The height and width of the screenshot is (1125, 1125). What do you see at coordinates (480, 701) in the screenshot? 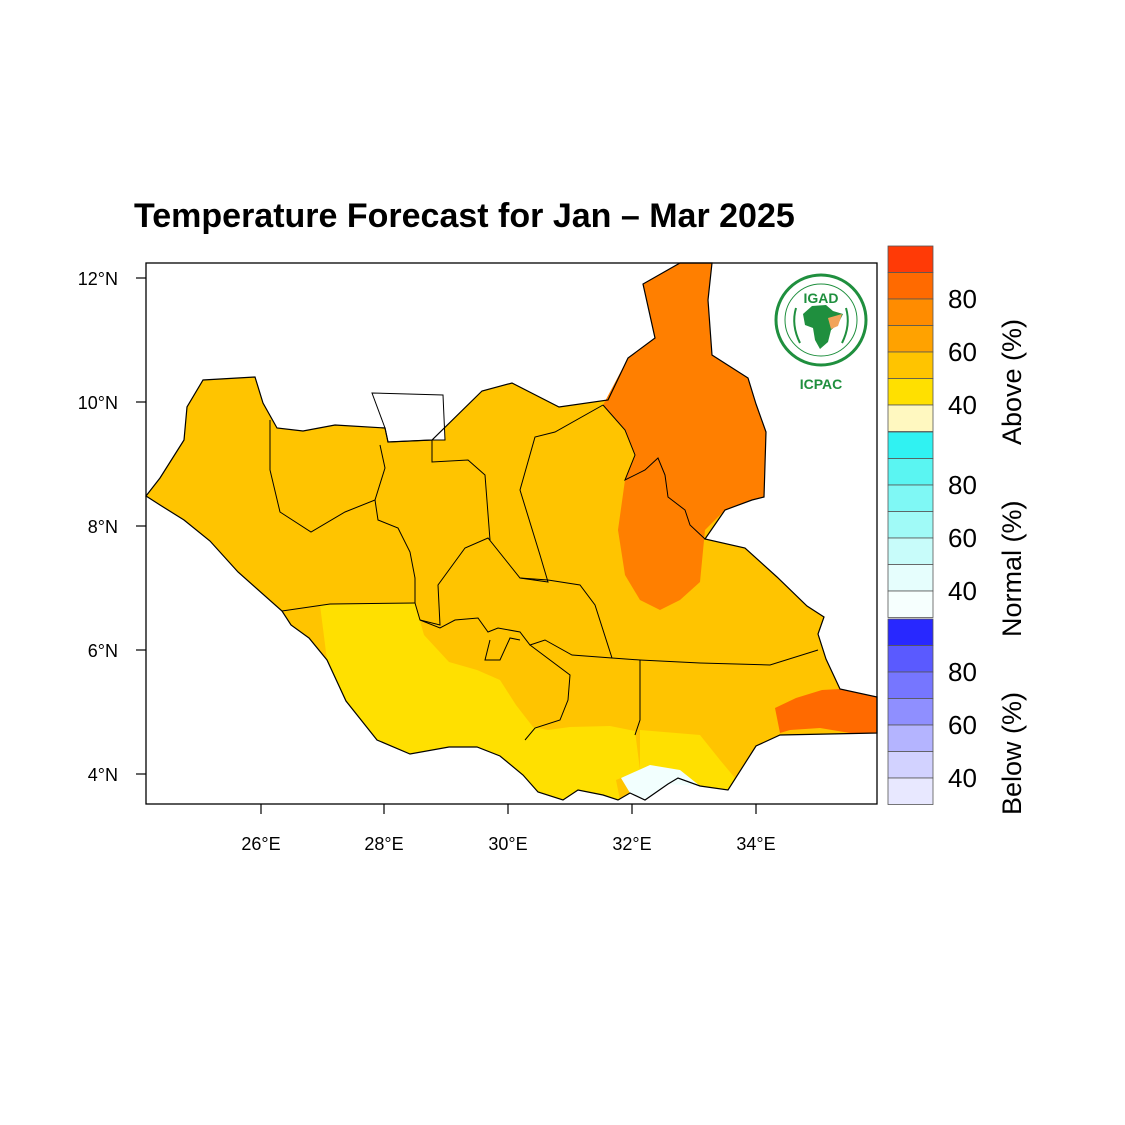
I see `above-40-region-southwest` at bounding box center [480, 701].